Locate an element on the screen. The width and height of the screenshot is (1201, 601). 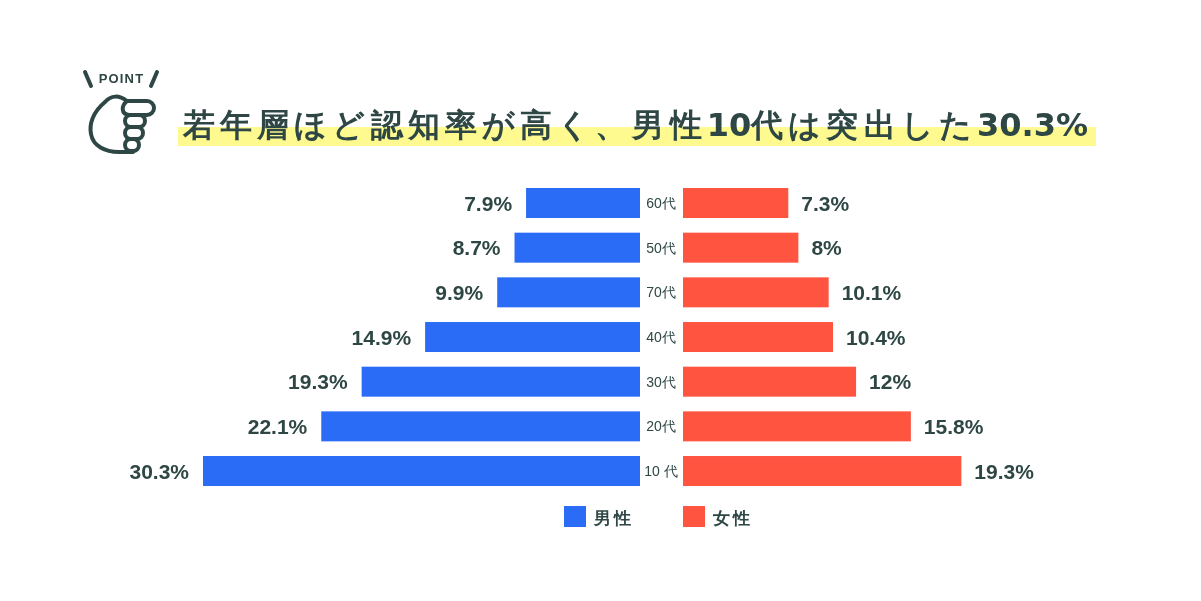
y-tick-label: 50代 is located at coordinates (661, 247).